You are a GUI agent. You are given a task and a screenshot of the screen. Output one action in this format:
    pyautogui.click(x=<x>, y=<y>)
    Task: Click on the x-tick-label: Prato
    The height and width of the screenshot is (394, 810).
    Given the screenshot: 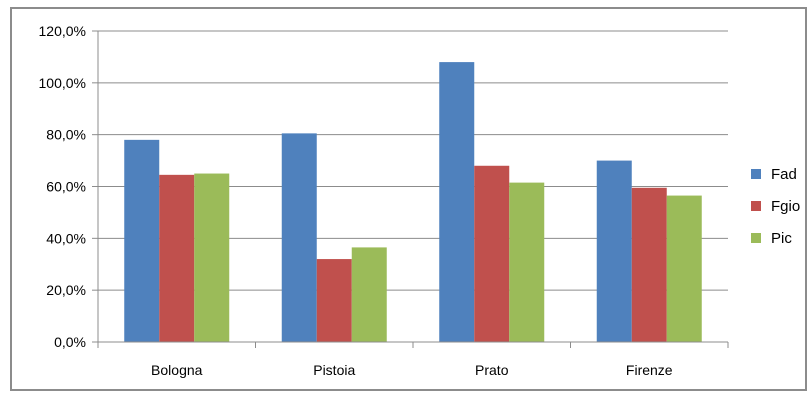 What is the action you would take?
    pyautogui.click(x=492, y=370)
    